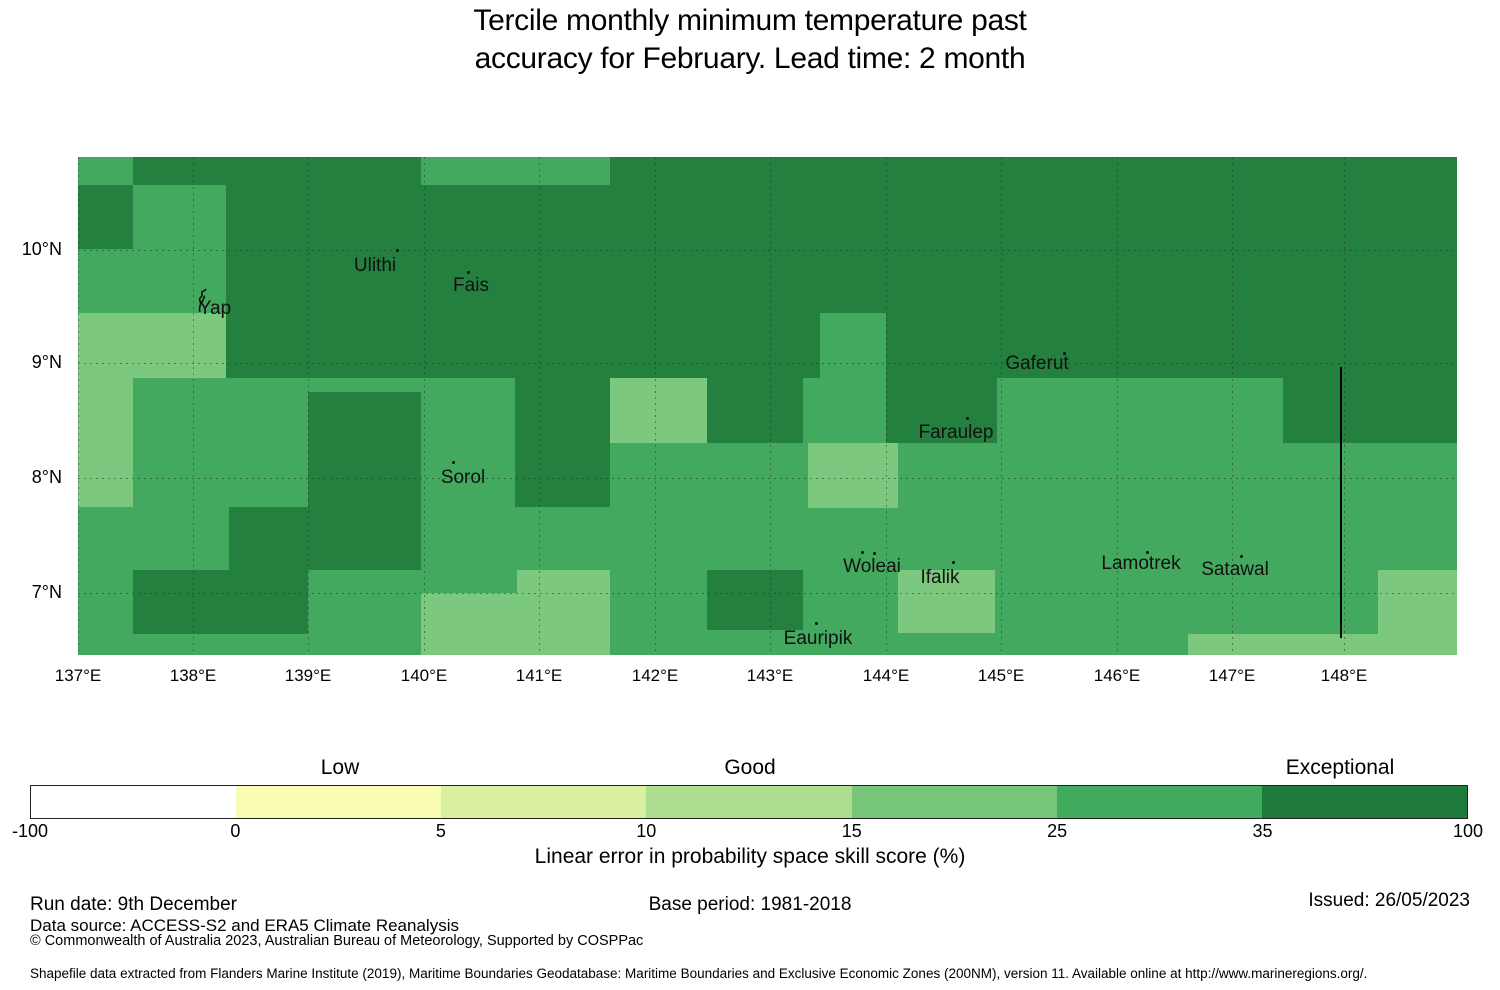 The width and height of the screenshot is (1500, 990). I want to click on y-axis-tick-label: 9°N, so click(46, 362).